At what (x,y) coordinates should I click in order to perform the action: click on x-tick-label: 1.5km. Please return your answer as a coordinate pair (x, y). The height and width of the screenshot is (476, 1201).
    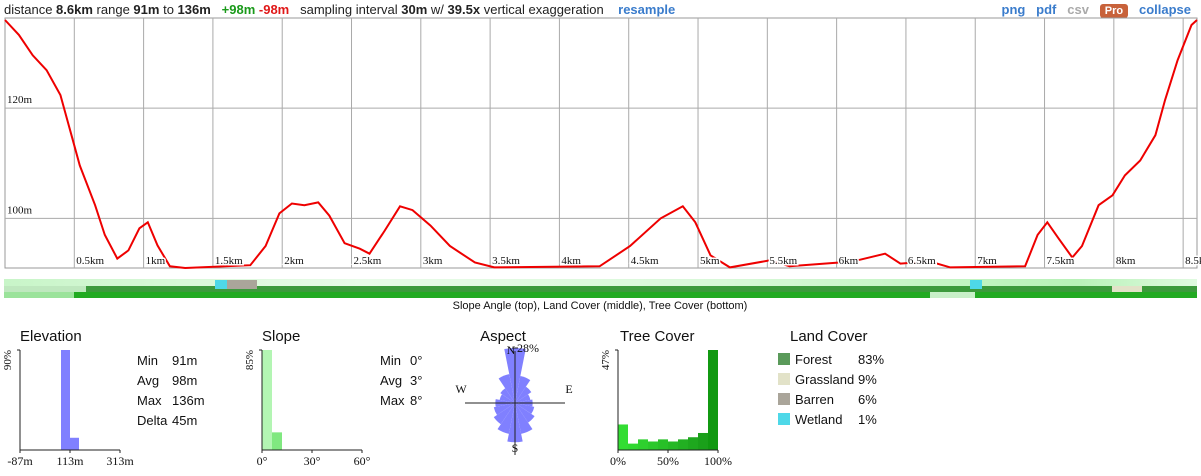
    Looking at the image, I should click on (229, 261).